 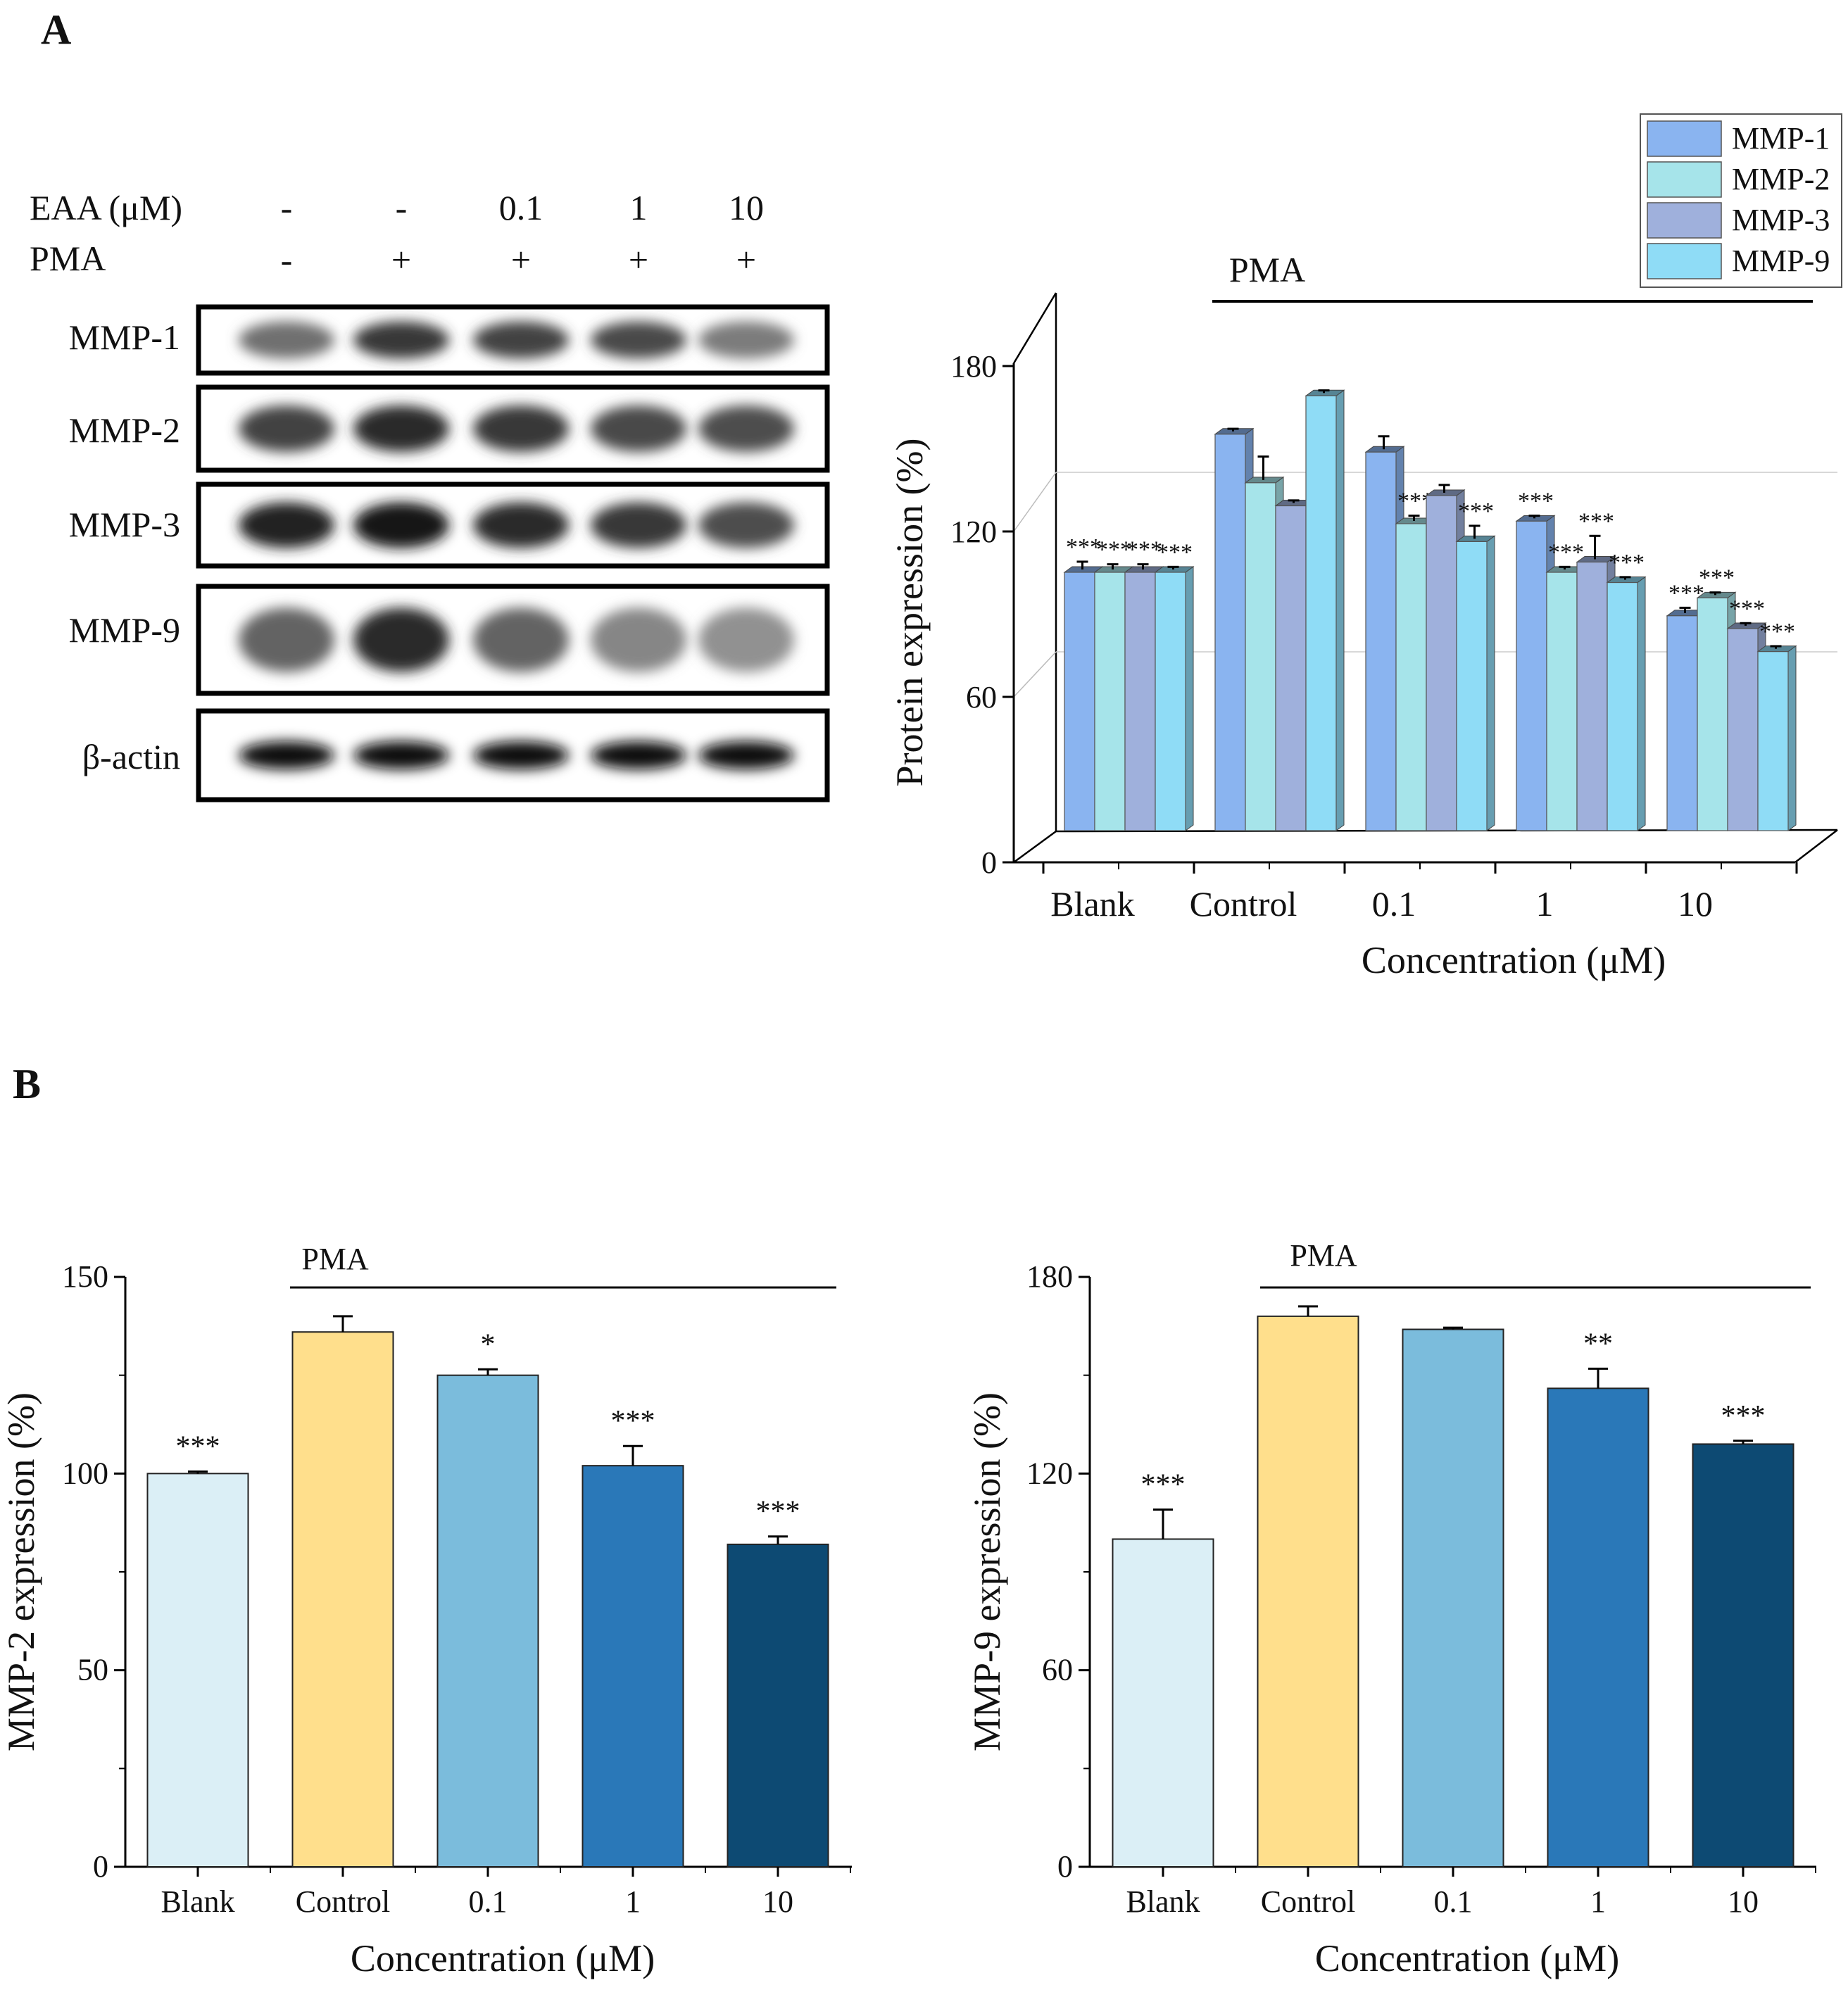 What do you see at coordinates (521, 207) in the screenshot?
I see `eaa-value-3: 0.1` at bounding box center [521, 207].